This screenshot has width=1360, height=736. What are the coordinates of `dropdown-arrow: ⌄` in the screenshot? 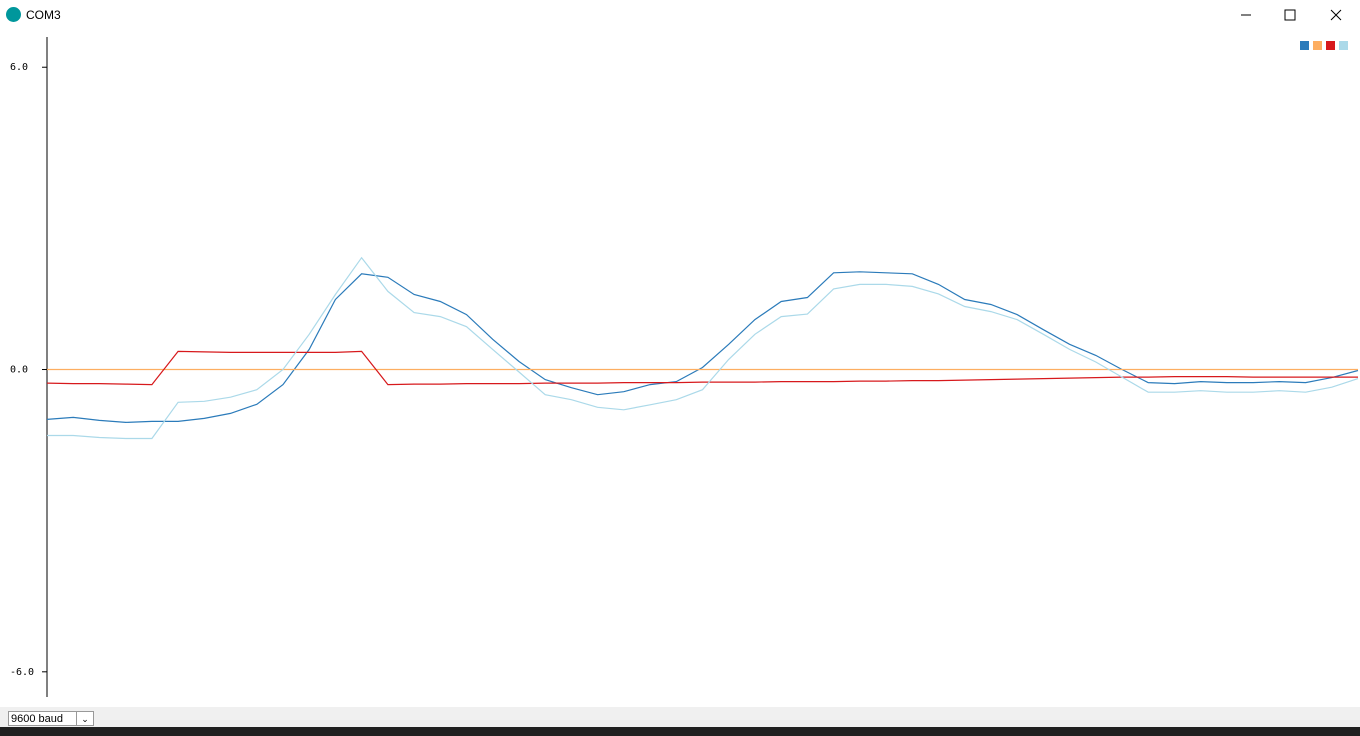 It's located at (84, 718).